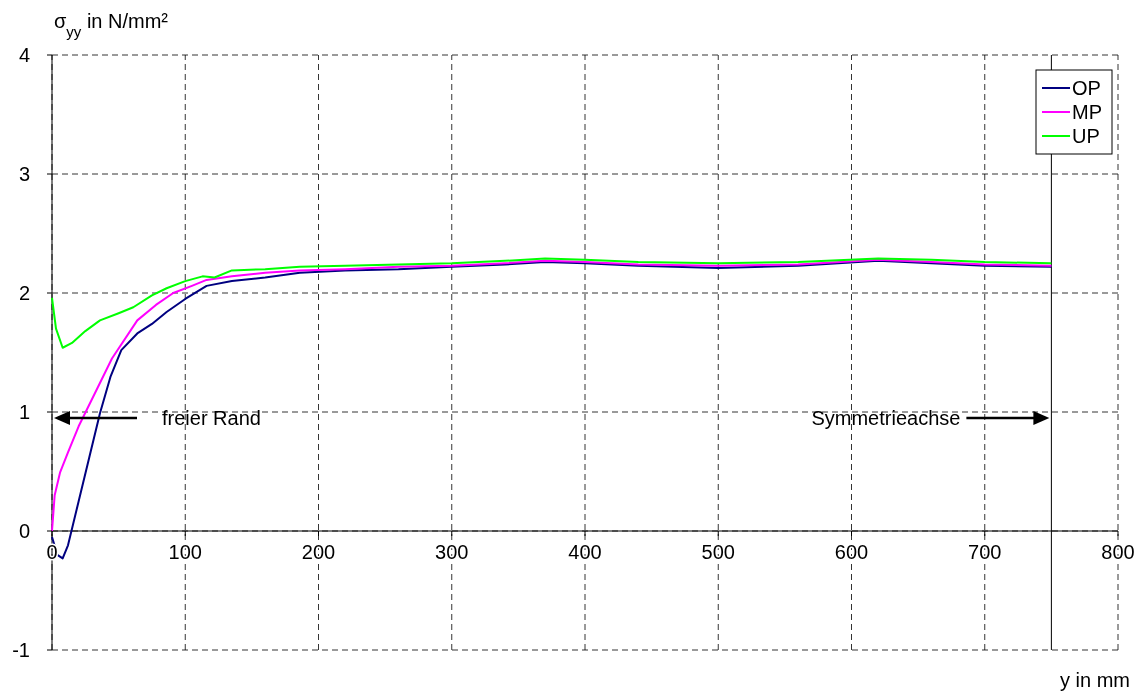 This screenshot has height=693, width=1146. Describe the element at coordinates (24, 293) in the screenshot. I see `y-tick-label: 2` at that location.